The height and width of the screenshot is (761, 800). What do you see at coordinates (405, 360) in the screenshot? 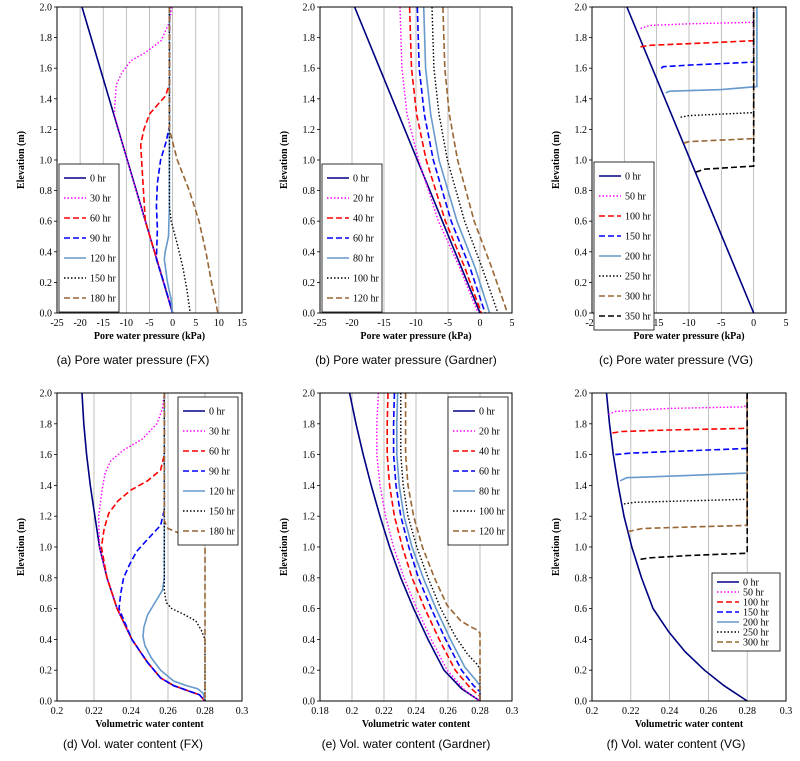
I see `panel-caption: (b) Pore water pressure (Gardner)` at bounding box center [405, 360].